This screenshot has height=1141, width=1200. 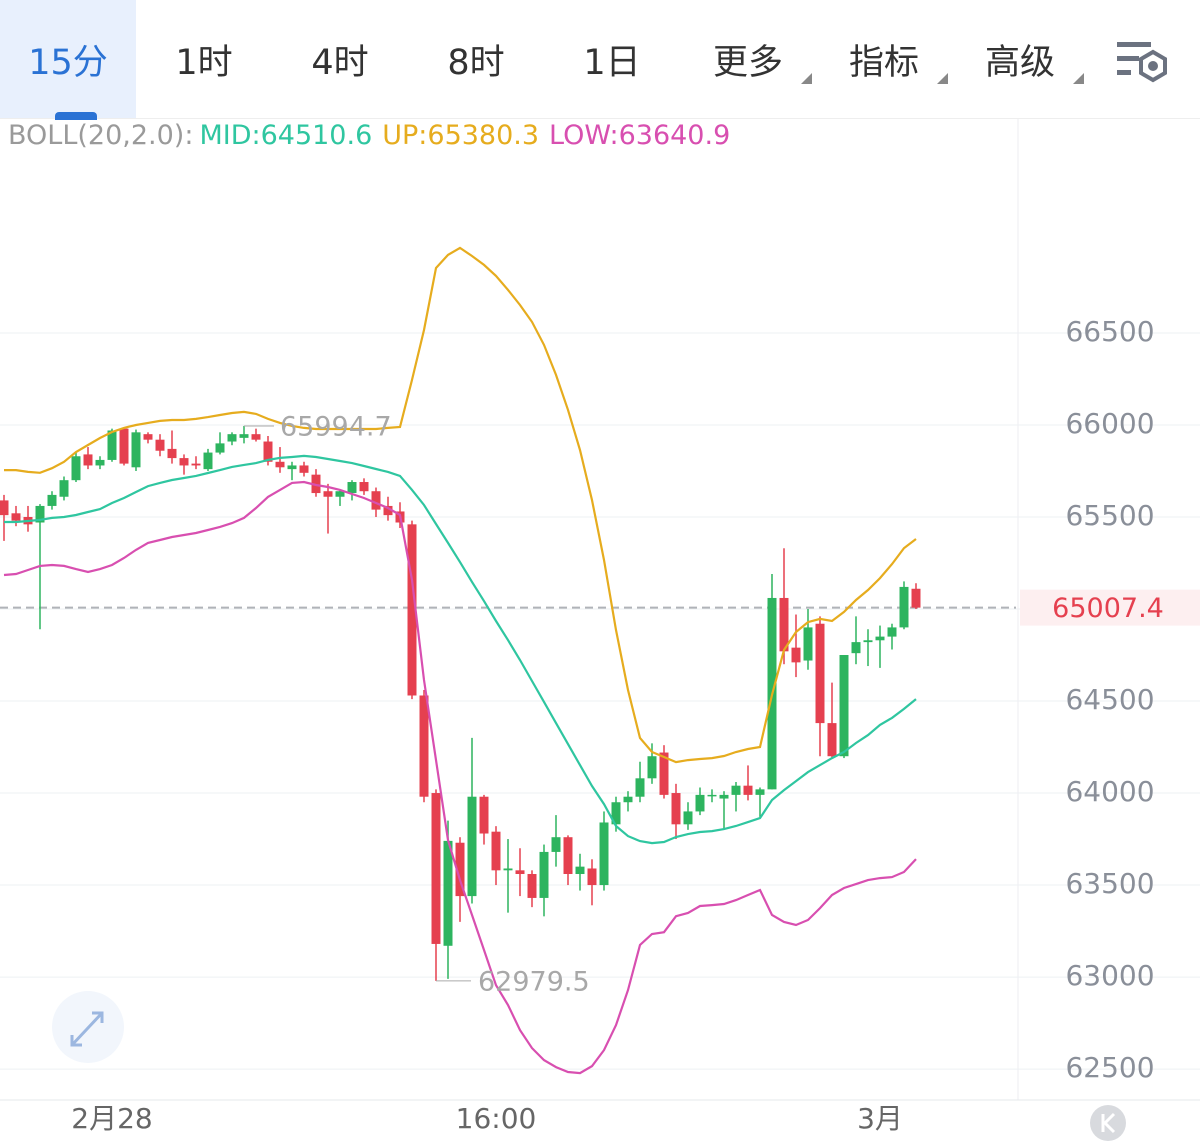 I want to click on scroll-icon, so click(x=1108, y=1123).